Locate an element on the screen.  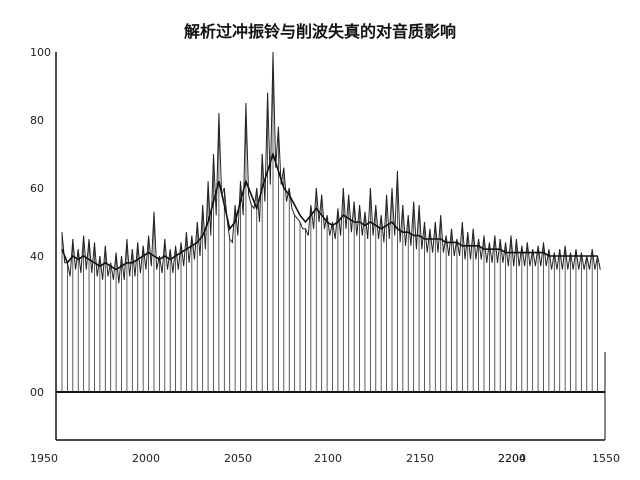
y-tick-label: 40 is located at coordinates (37, 256).